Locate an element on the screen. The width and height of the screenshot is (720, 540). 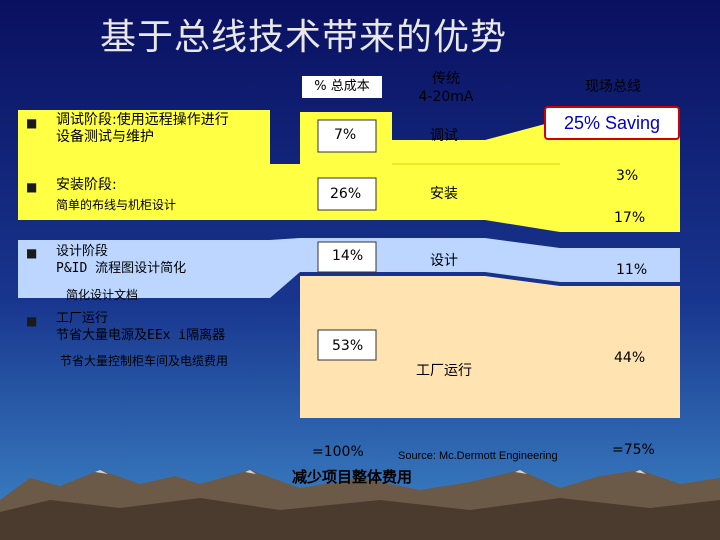
pct-plant-operation: 53% is located at coordinates (348, 346).